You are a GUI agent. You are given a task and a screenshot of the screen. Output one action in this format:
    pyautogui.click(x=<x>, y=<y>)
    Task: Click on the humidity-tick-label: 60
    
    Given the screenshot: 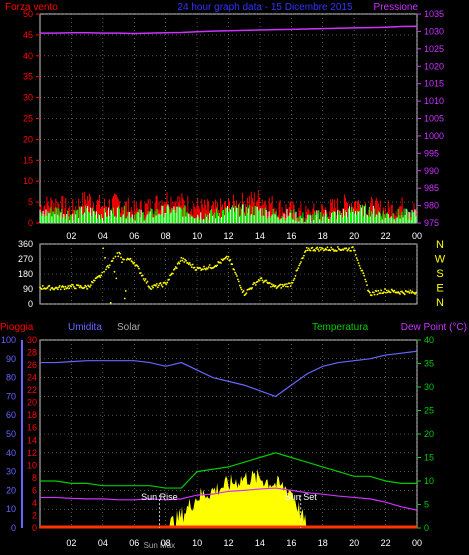 What is the action you would take?
    pyautogui.click(x=11, y=415)
    